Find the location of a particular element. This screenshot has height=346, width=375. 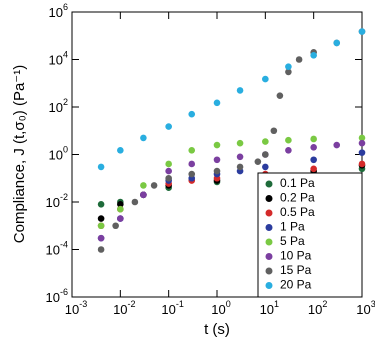

tick-label: 10⁻⁴ is located at coordinates (57, 249).